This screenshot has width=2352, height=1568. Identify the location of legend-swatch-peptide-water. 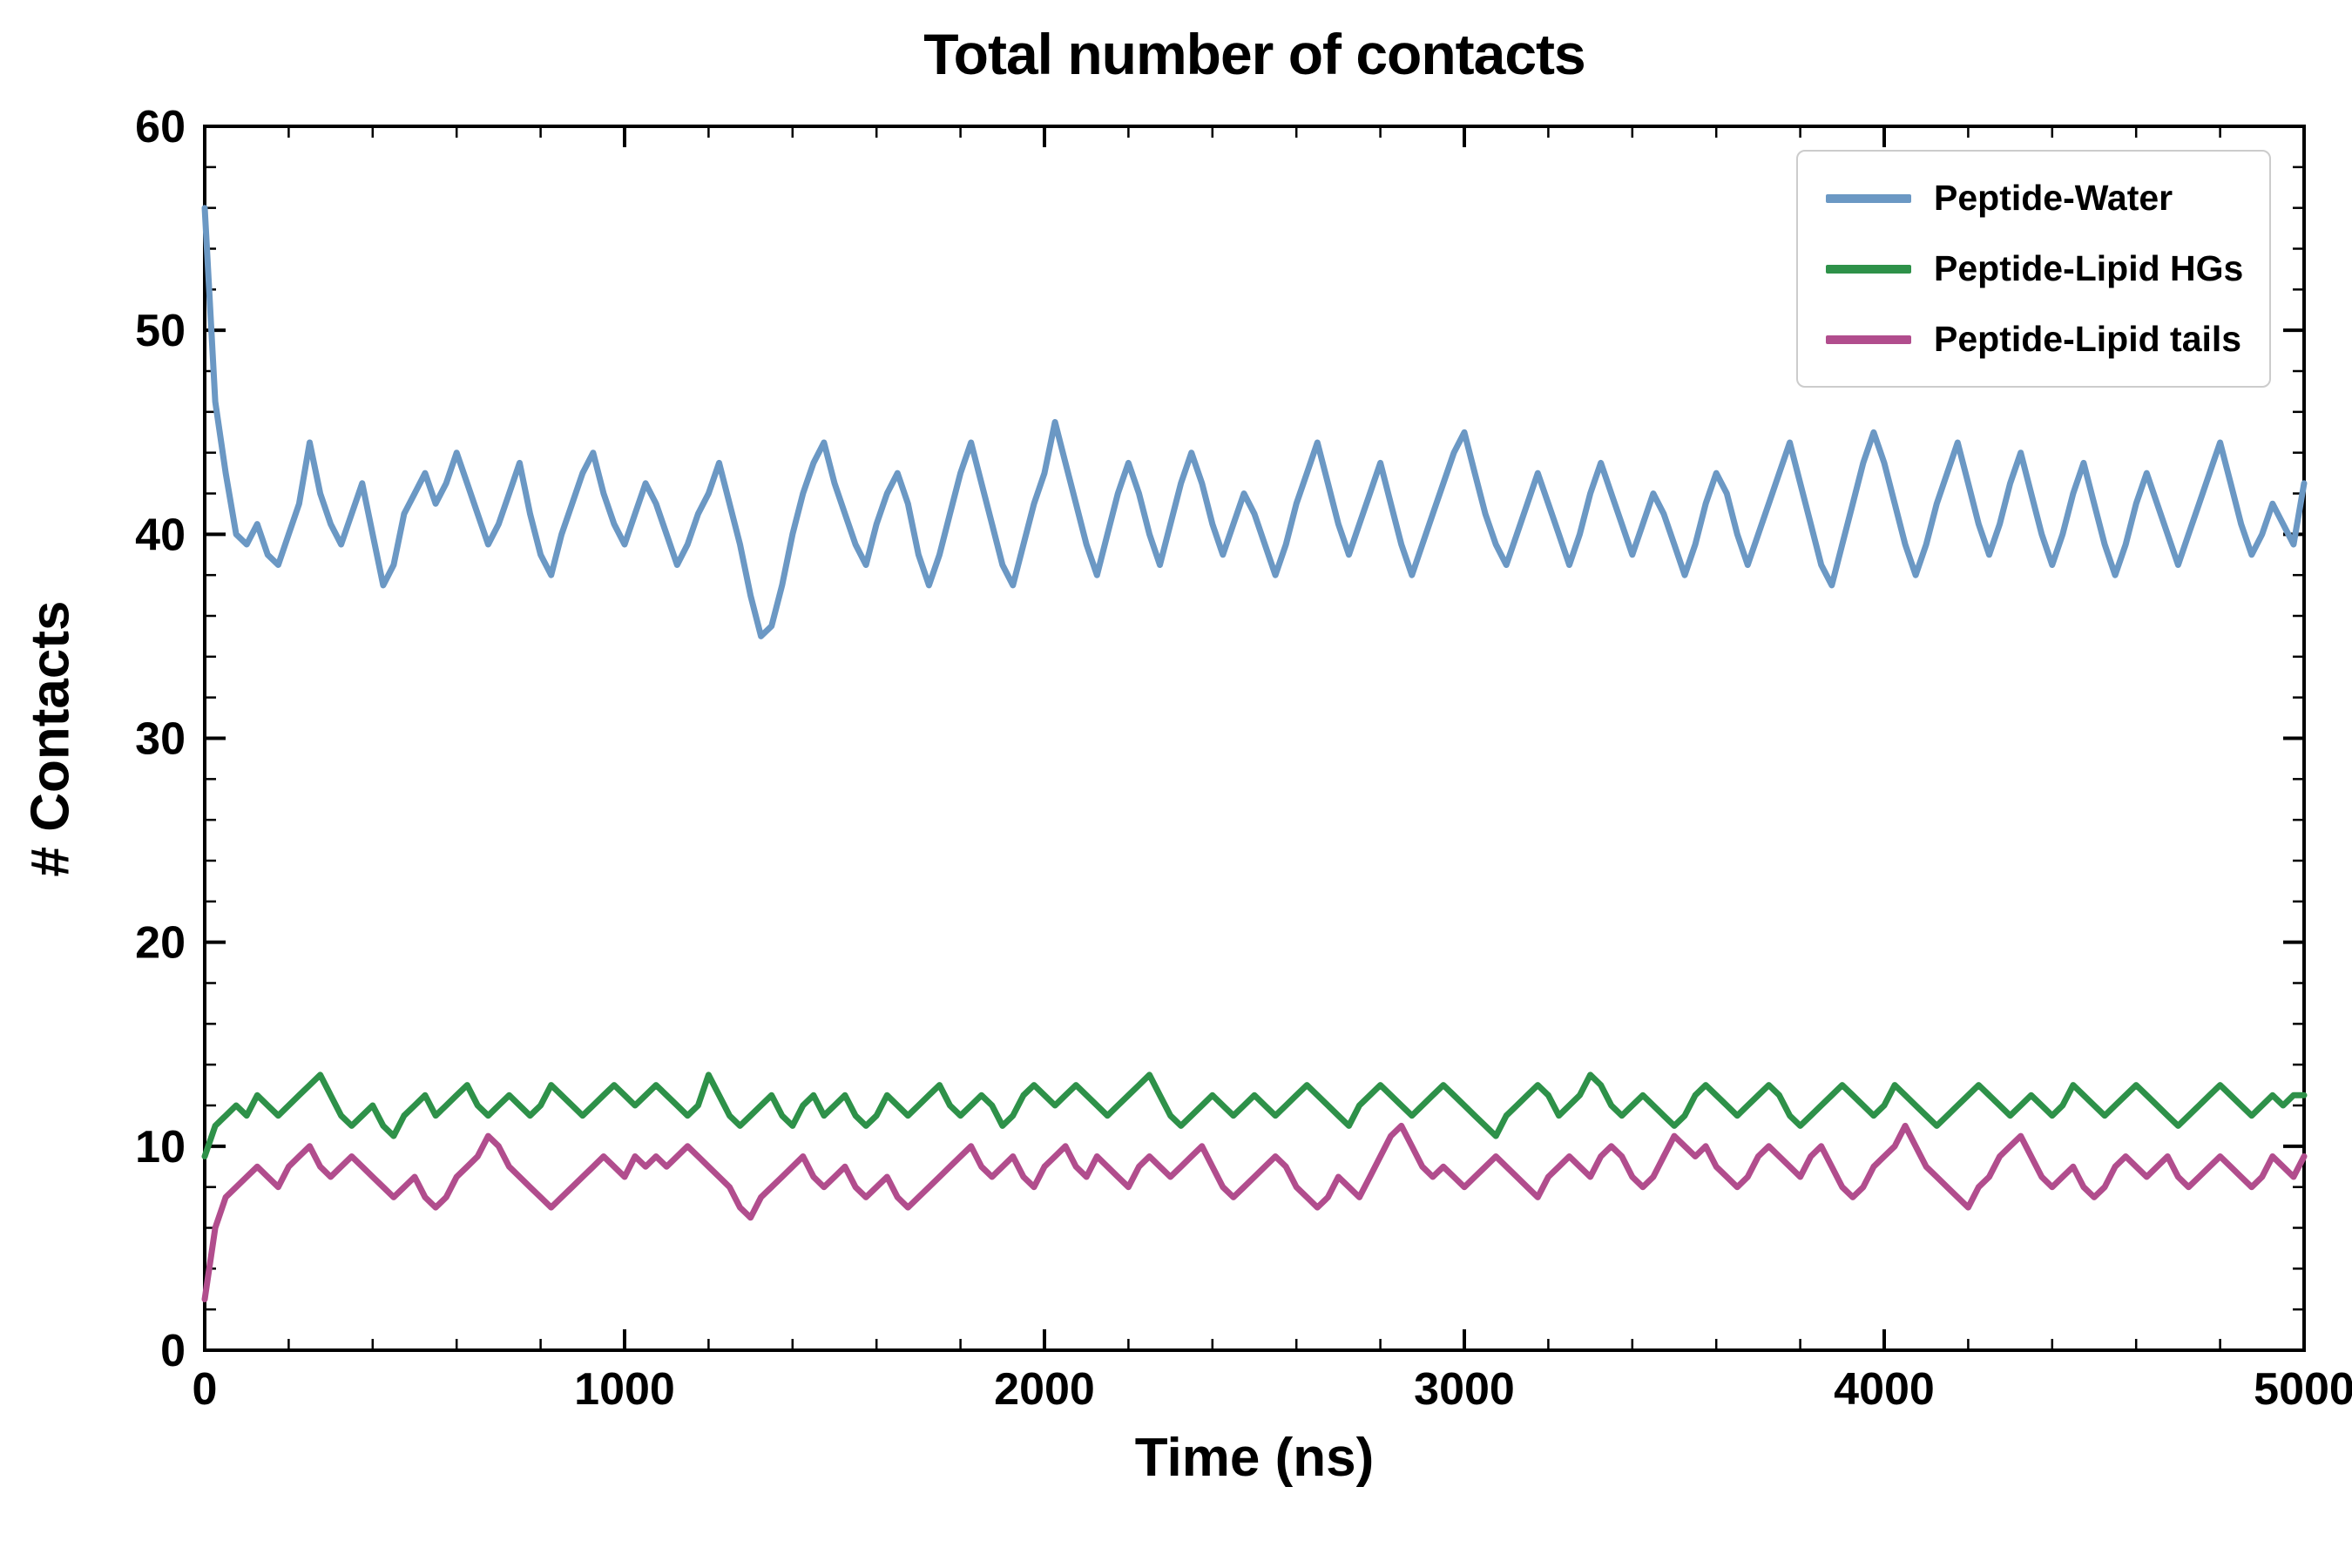
(1868, 198).